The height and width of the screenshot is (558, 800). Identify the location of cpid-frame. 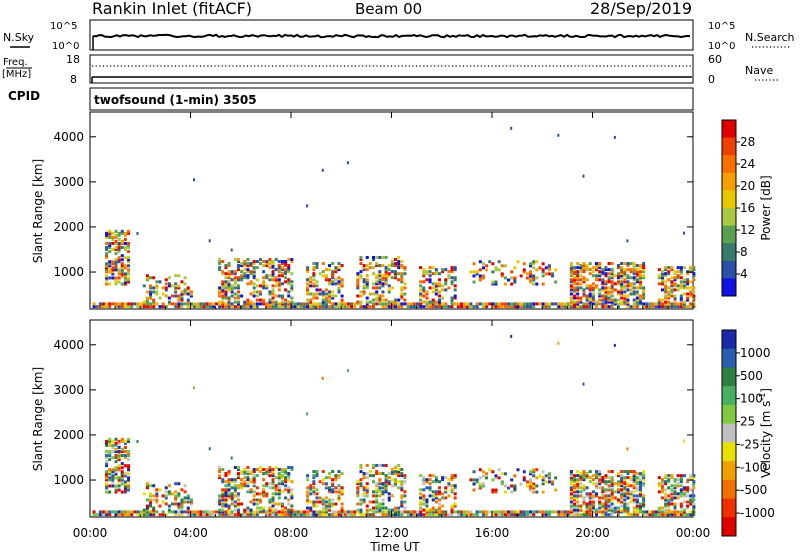
(391, 99).